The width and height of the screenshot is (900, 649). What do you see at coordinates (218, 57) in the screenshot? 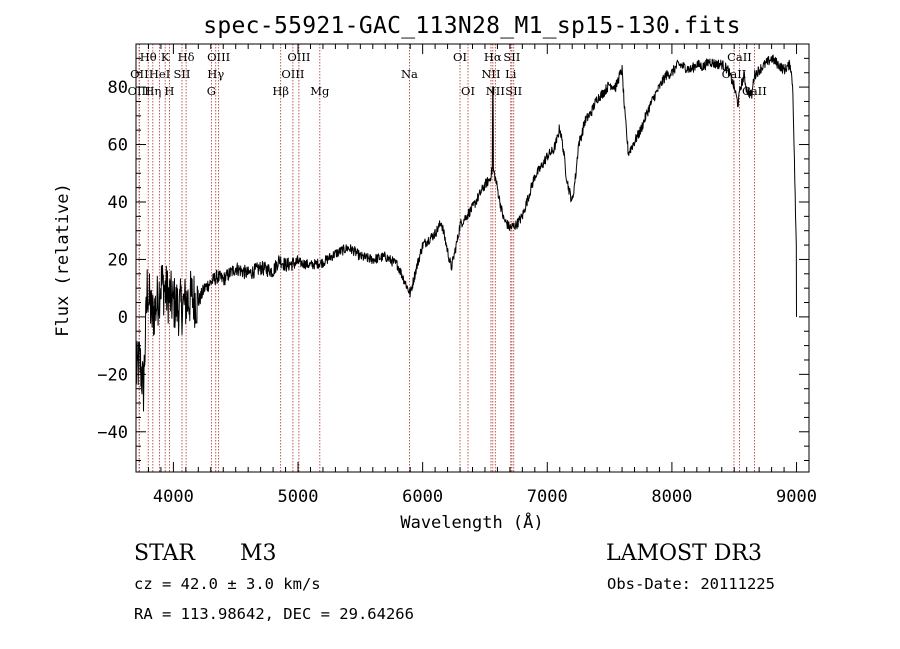
I see `line-label-9: OIII` at bounding box center [218, 57].